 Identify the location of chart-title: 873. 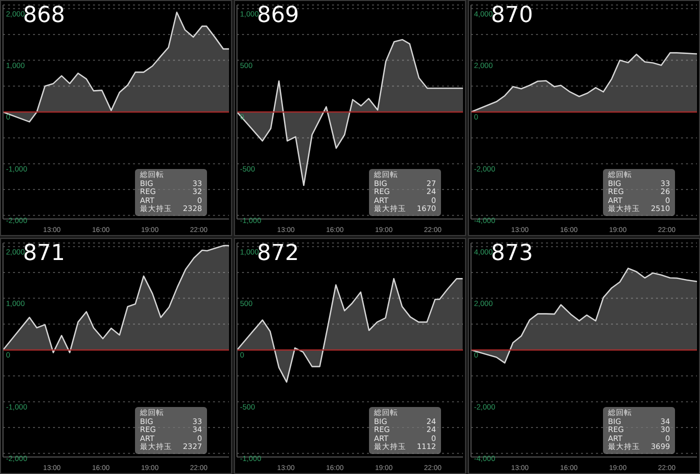
(512, 253).